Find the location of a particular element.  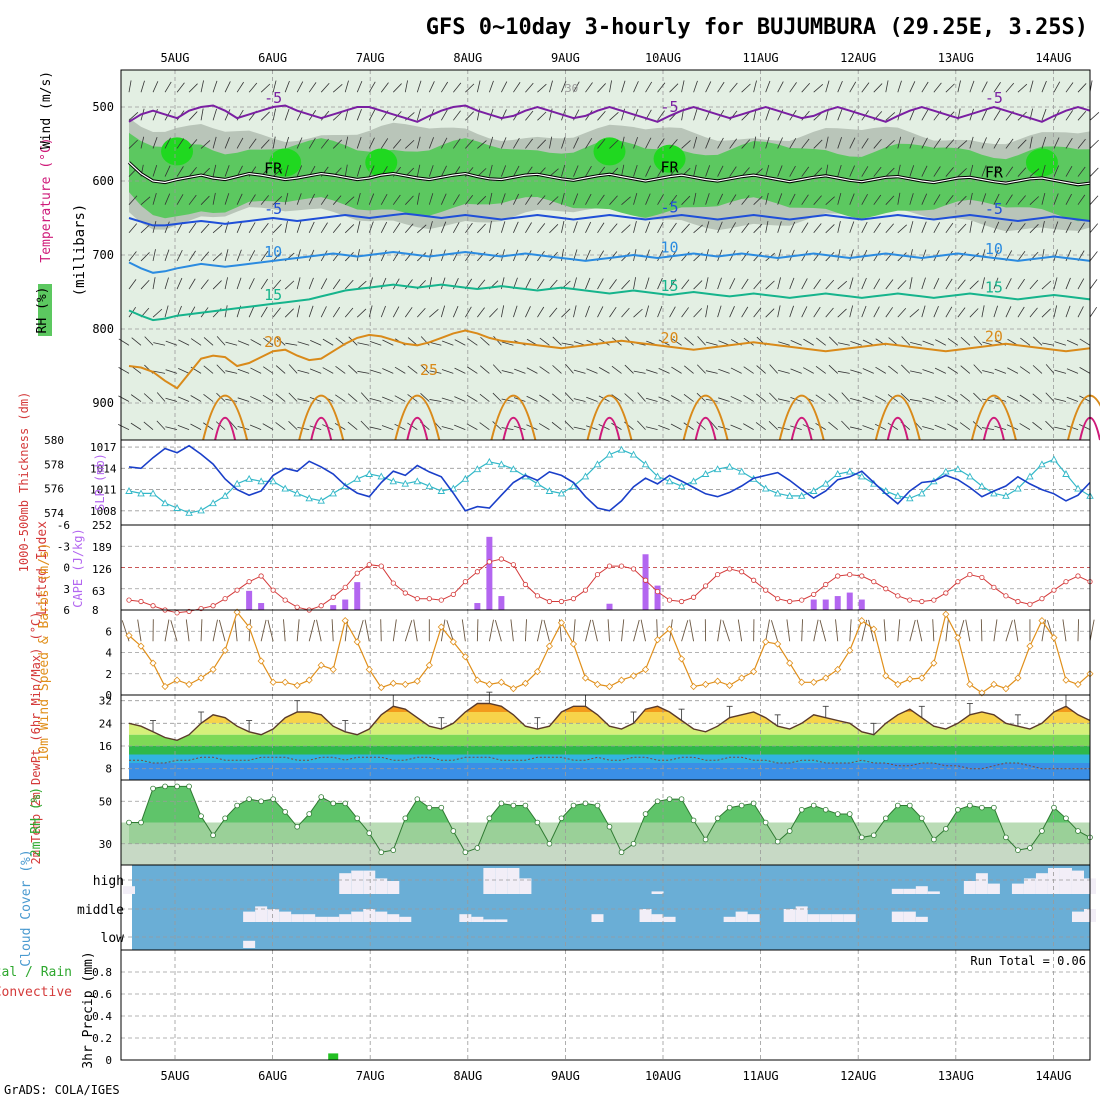

date-label-top: 12AUG is located at coordinates (858, 58).